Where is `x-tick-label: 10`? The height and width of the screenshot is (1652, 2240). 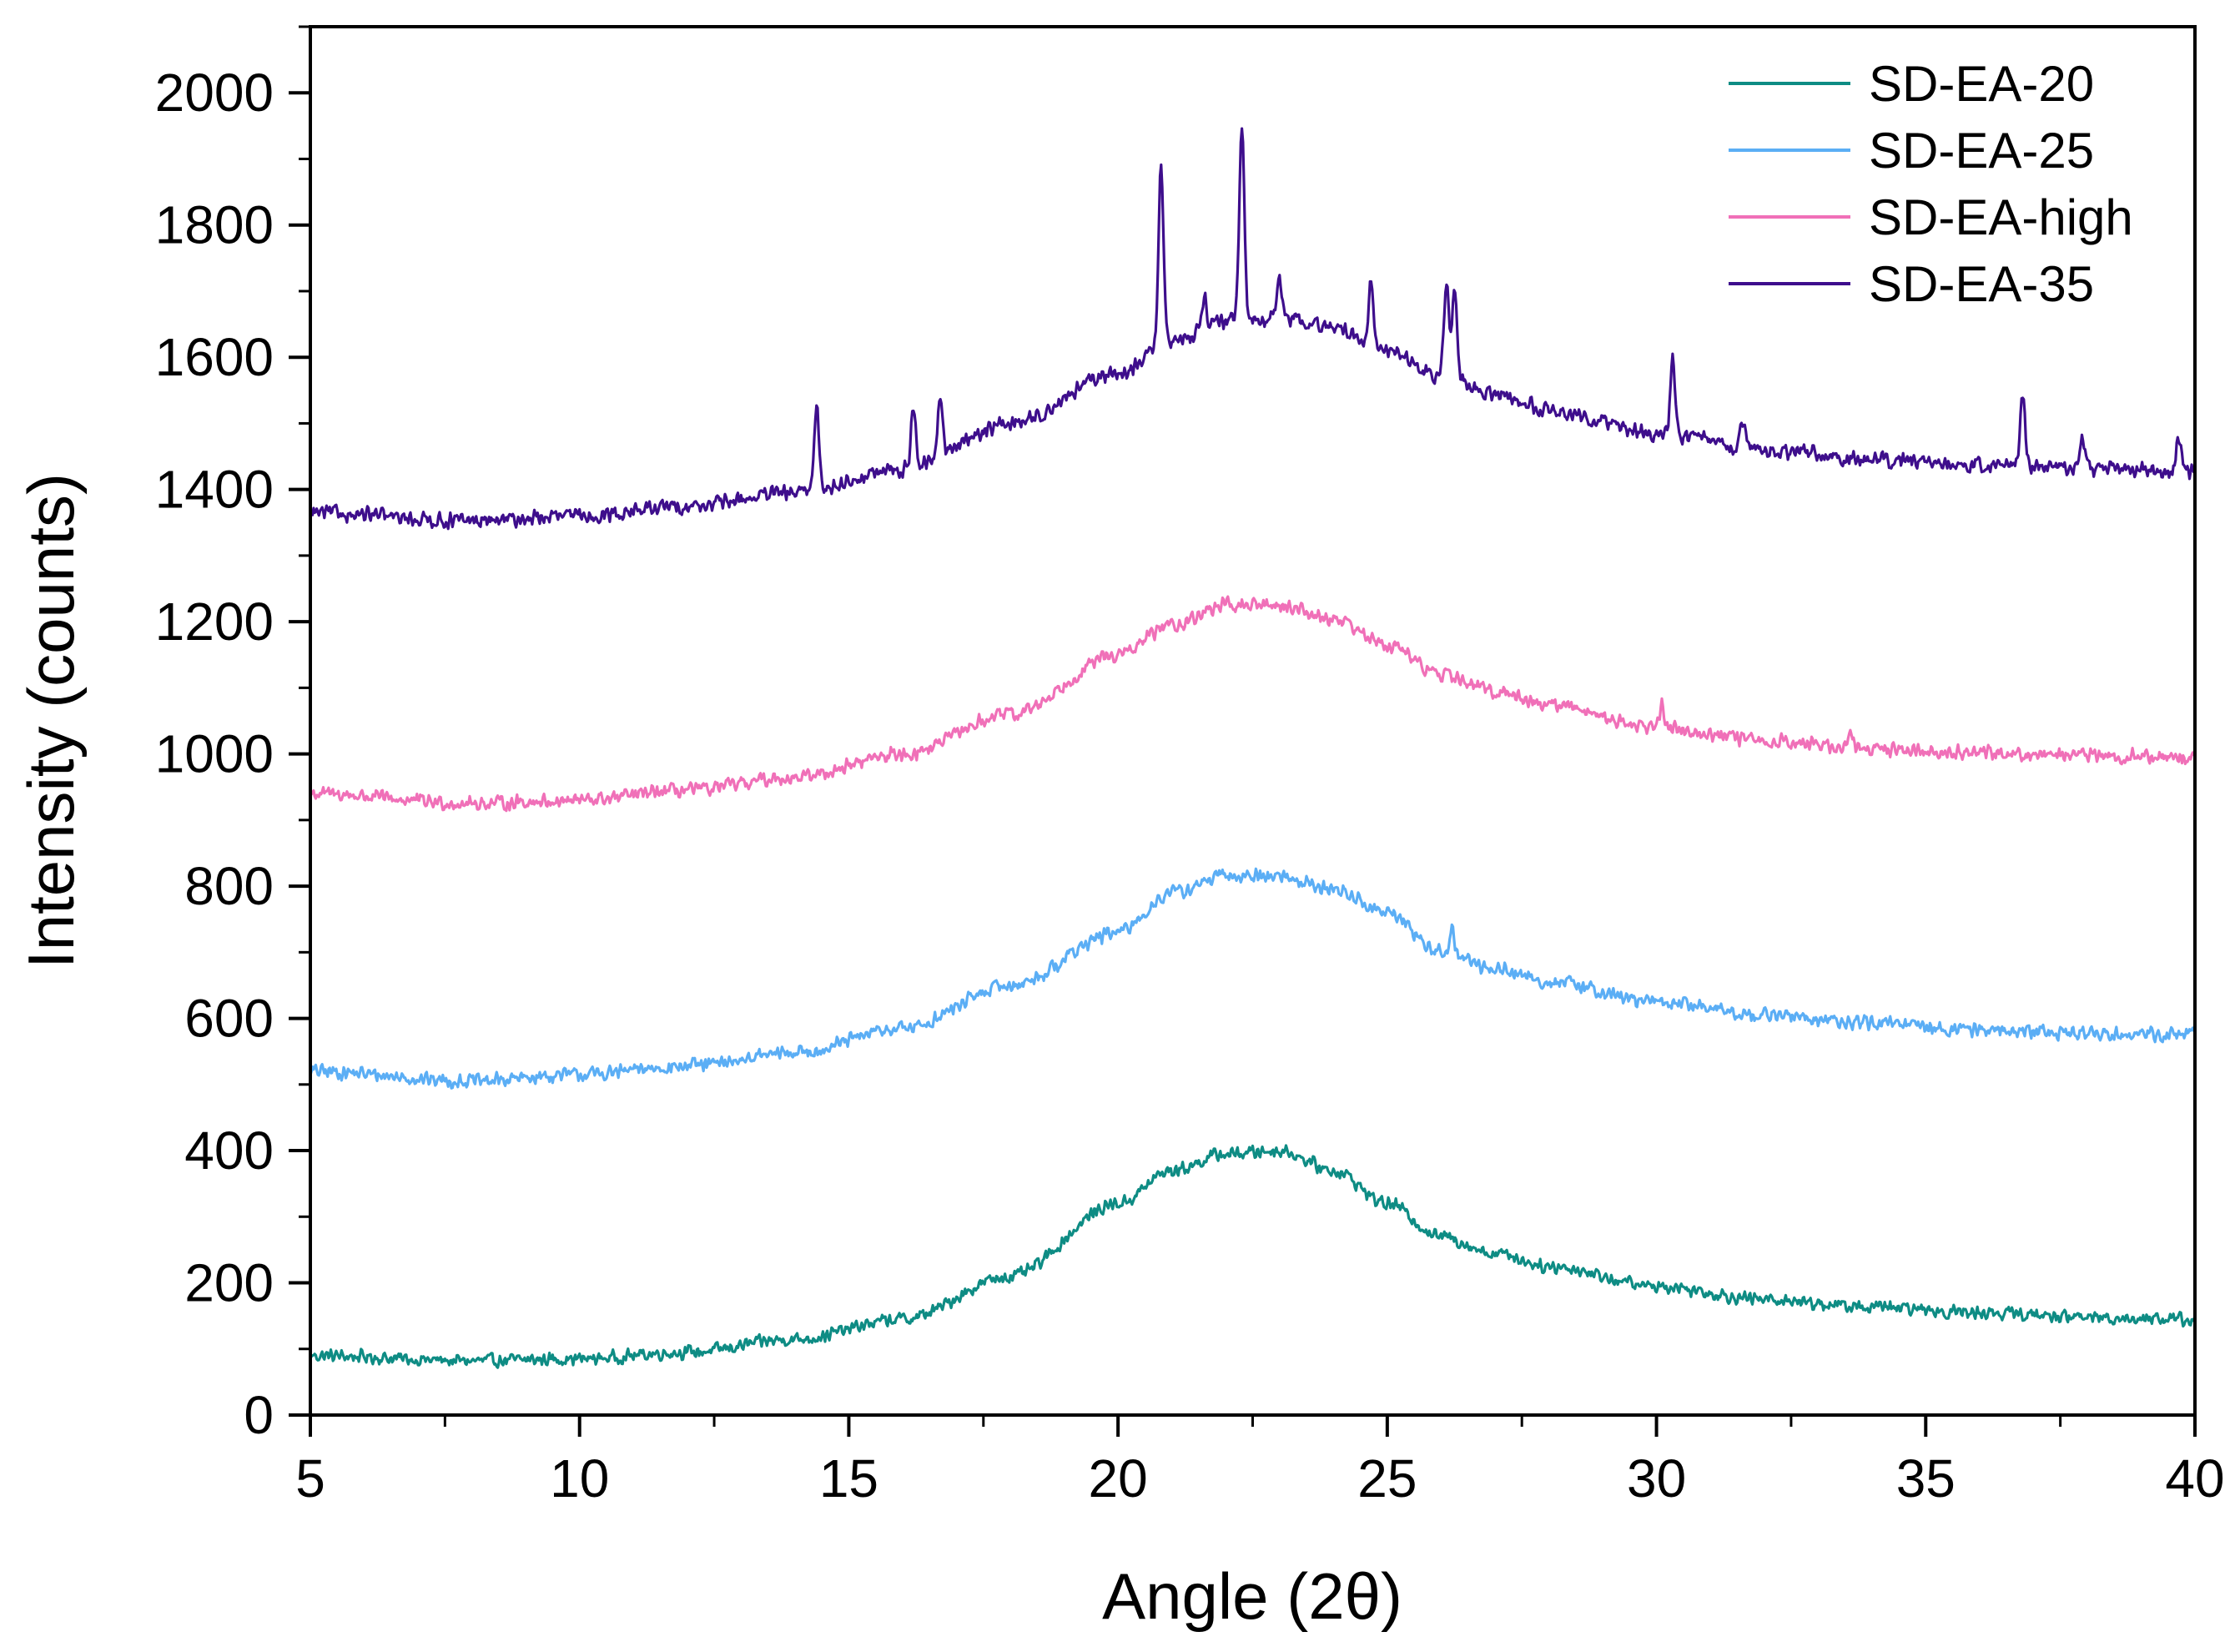
x-tick-label: 10 is located at coordinates (579, 1478).